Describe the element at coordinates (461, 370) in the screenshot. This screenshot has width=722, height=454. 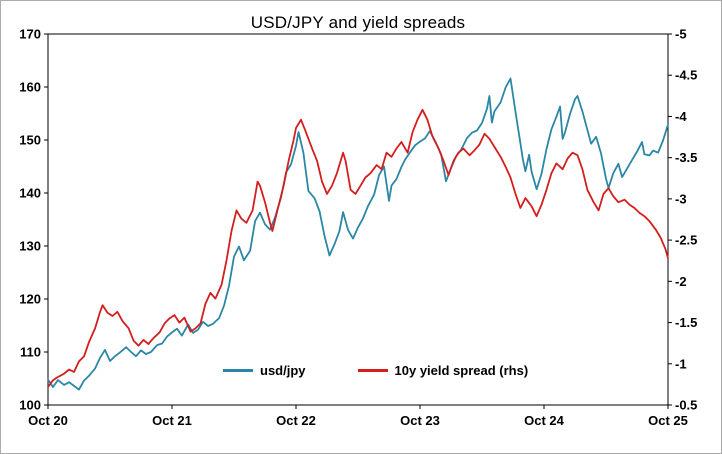
I see `legend-label-yield-spread: 10y yield spread (rhs)` at that location.